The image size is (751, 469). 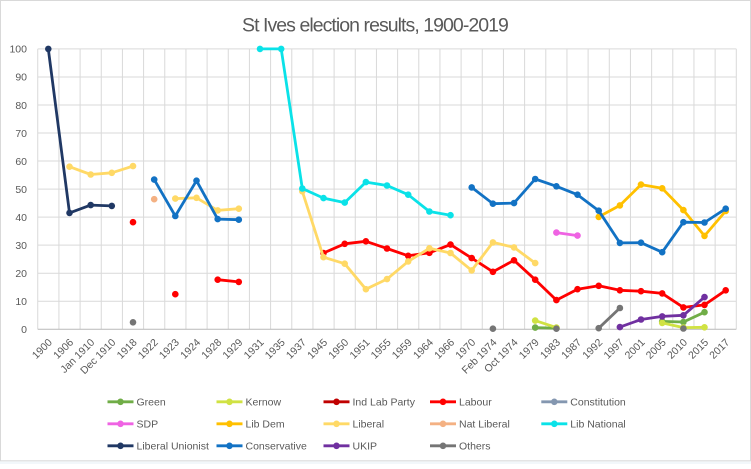 I want to click on svg-text: Kernow, so click(x=264, y=403).